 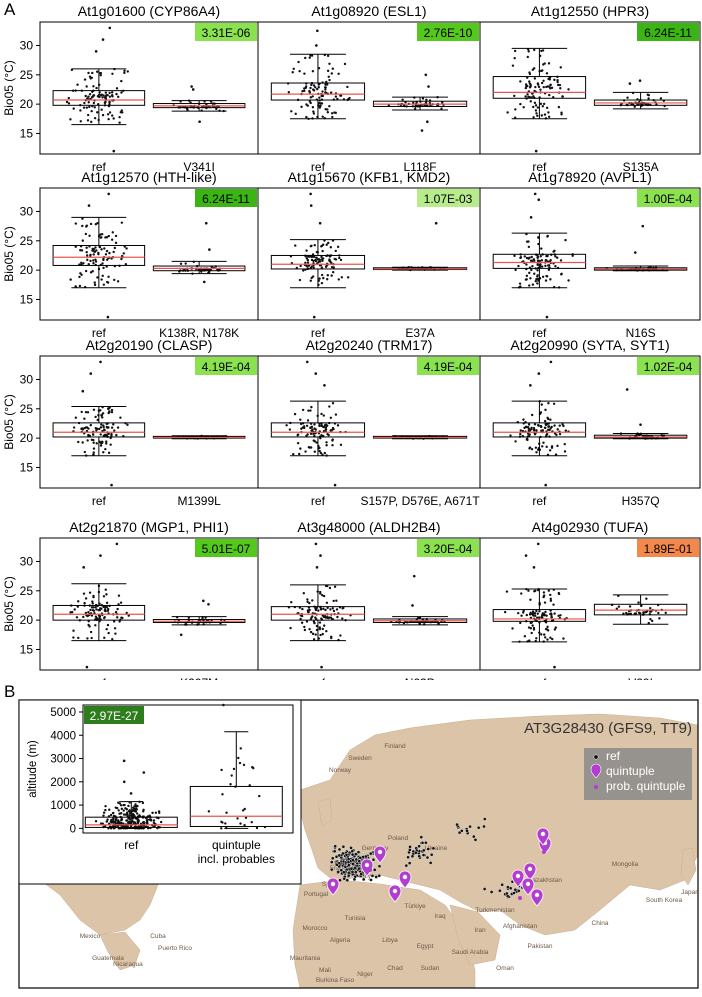 What do you see at coordinates (114, 715) in the screenshot?
I see `inset-pvalue-badge: 2.97E-27` at bounding box center [114, 715].